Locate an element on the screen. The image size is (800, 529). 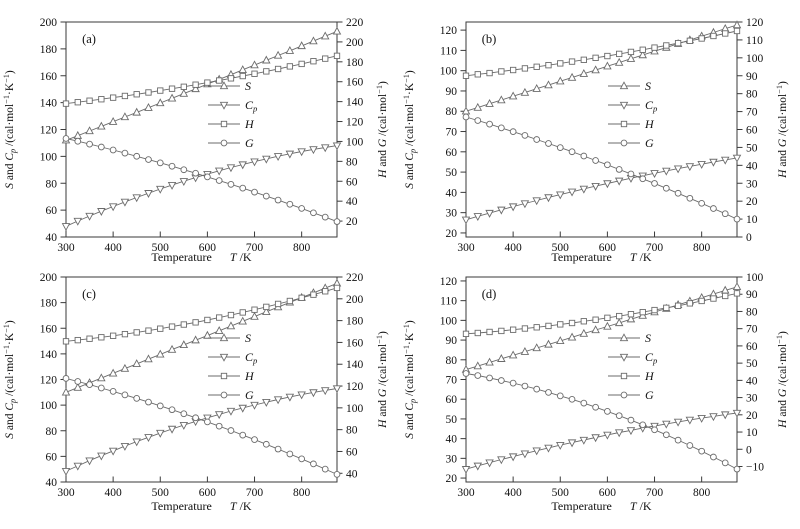
right-axis-ticks: −10 0 10 20 30 40 50 60 70 80 90 100 is located at coordinates (750, 372).